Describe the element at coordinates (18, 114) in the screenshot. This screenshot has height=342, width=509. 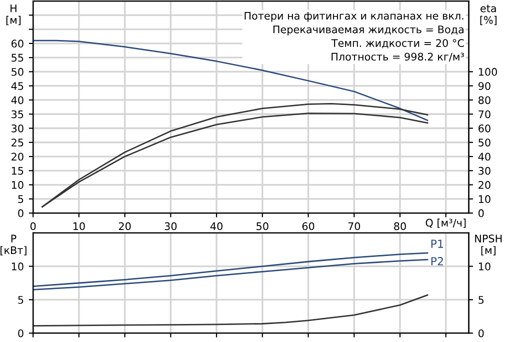
I see `y-tick-label: 35` at that location.